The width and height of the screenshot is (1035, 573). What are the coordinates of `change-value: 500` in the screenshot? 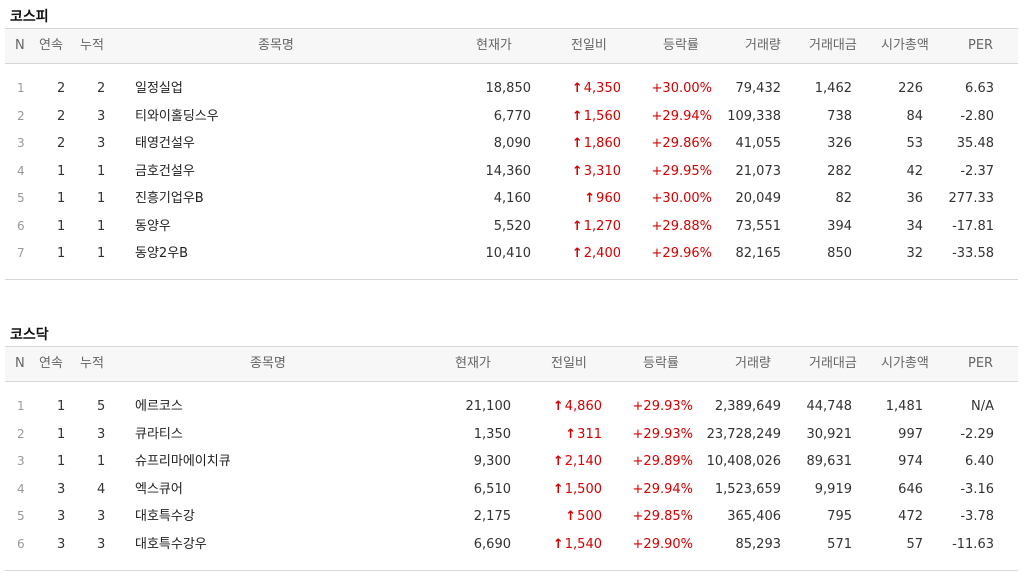 It's located at (589, 516).